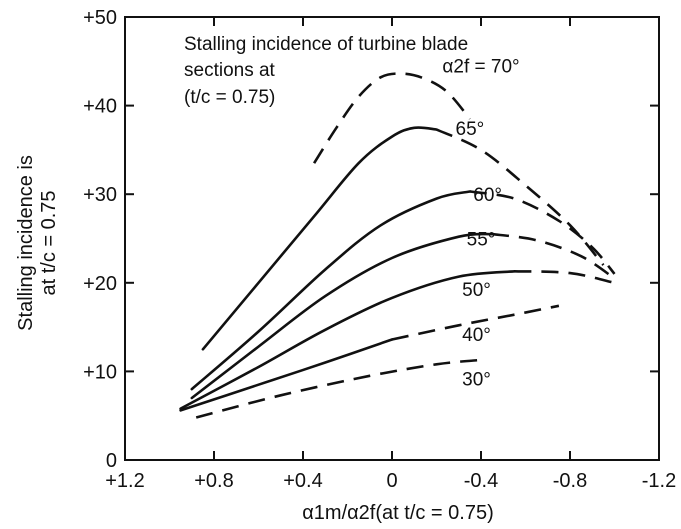 This screenshot has height=529, width=681. I want to click on series-3-solid-line, so click(342, 316).